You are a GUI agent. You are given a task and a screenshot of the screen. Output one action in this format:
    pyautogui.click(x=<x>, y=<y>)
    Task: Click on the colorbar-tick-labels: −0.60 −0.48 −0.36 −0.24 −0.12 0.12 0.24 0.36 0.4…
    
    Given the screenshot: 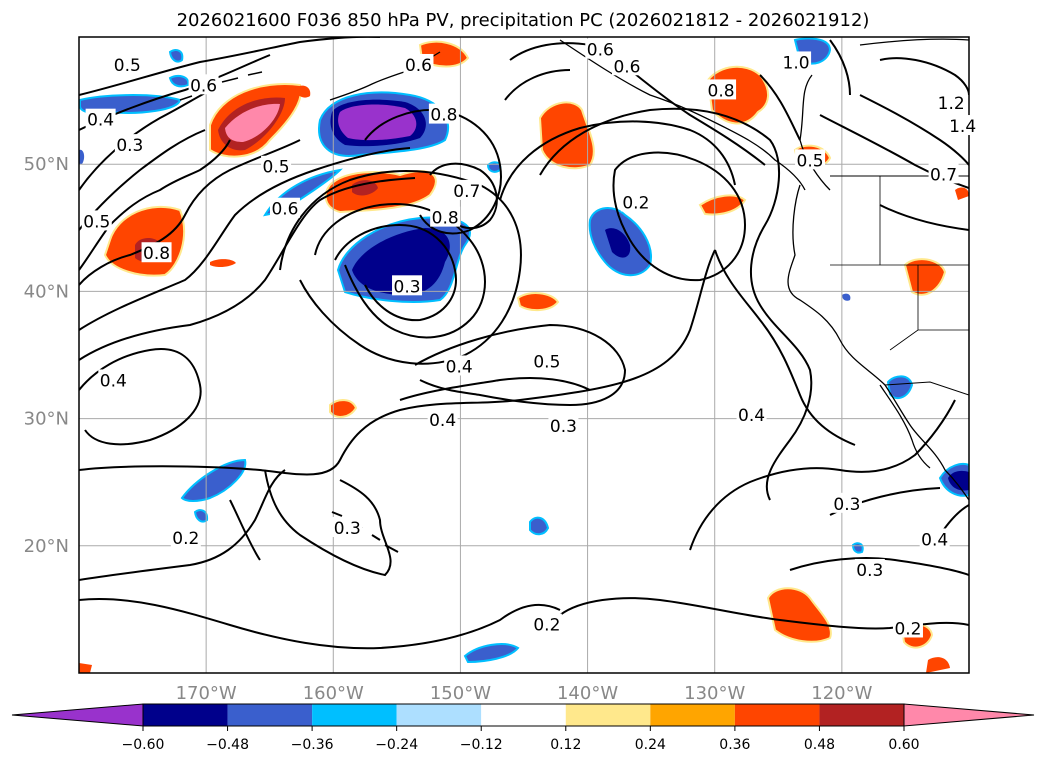 What is the action you would take?
    pyautogui.click(x=521, y=739)
    